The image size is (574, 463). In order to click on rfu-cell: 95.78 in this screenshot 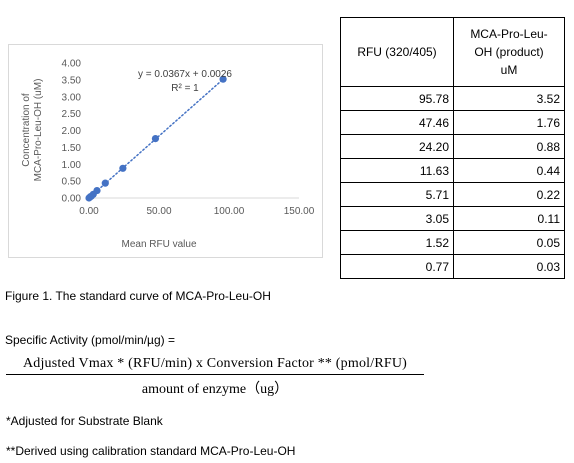, I will do `click(397, 98)`.